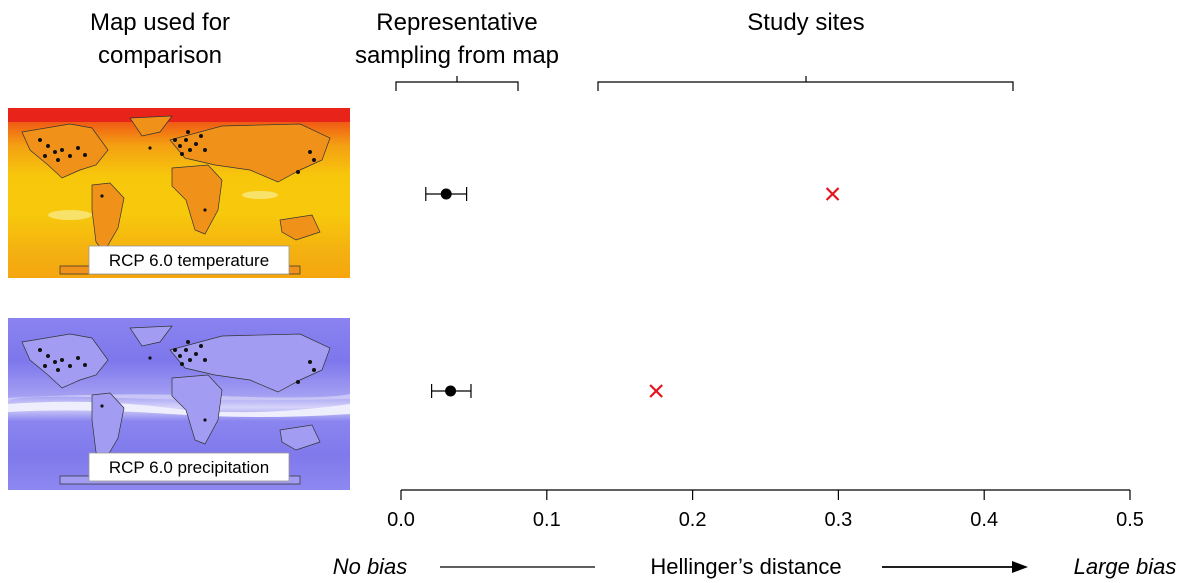 The height and width of the screenshot is (583, 1188). I want to click on x-tick-label: 0.1, so click(547, 520).